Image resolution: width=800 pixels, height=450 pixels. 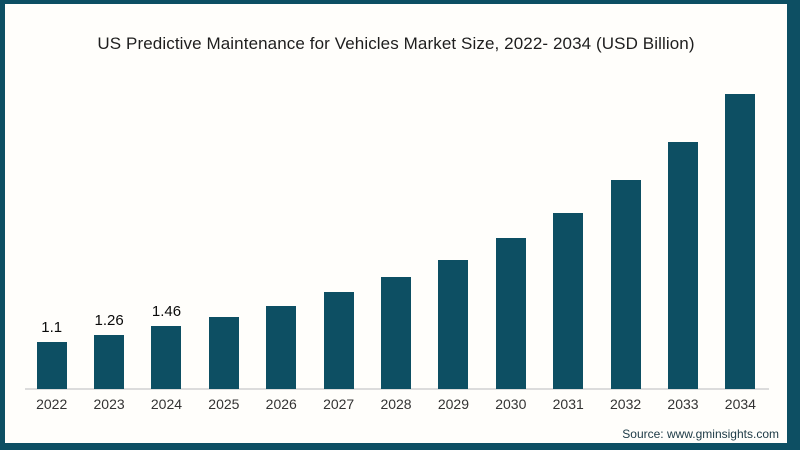 I want to click on bar-2027, so click(x=338, y=340).